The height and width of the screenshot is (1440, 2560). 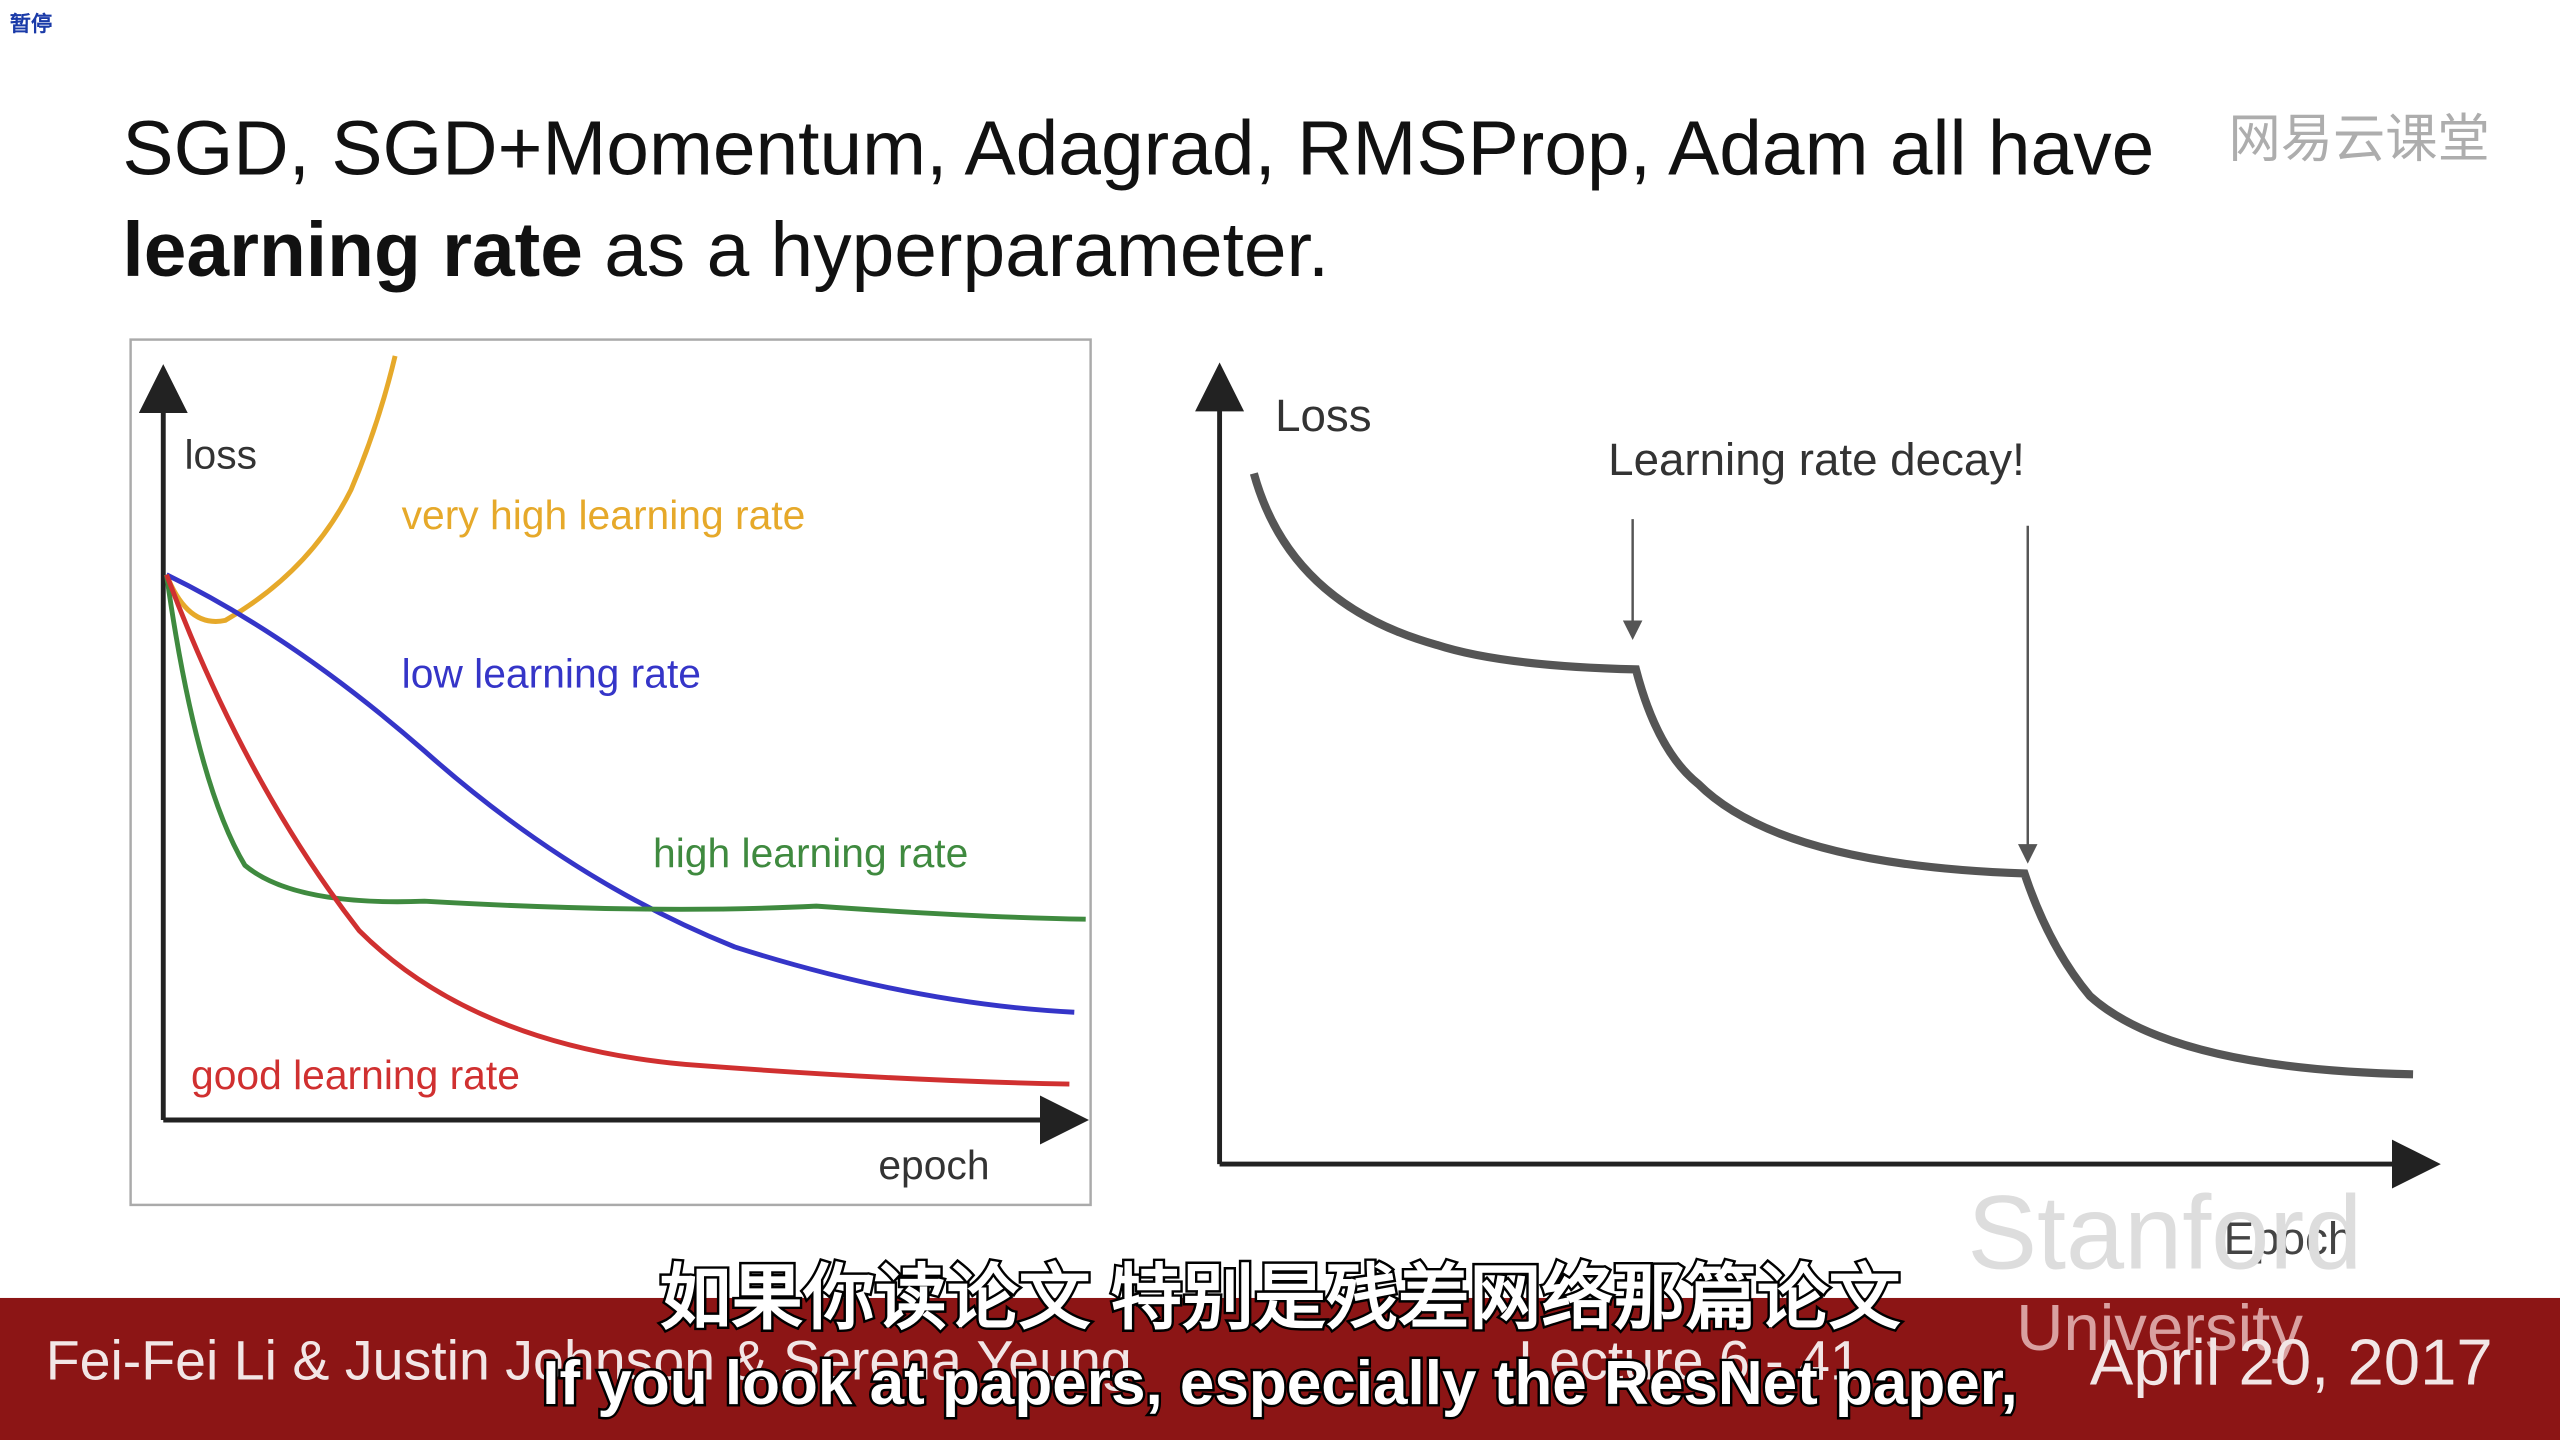 What do you see at coordinates (2164, 1233) in the screenshot?
I see `logo-stanford: Stanford` at bounding box center [2164, 1233].